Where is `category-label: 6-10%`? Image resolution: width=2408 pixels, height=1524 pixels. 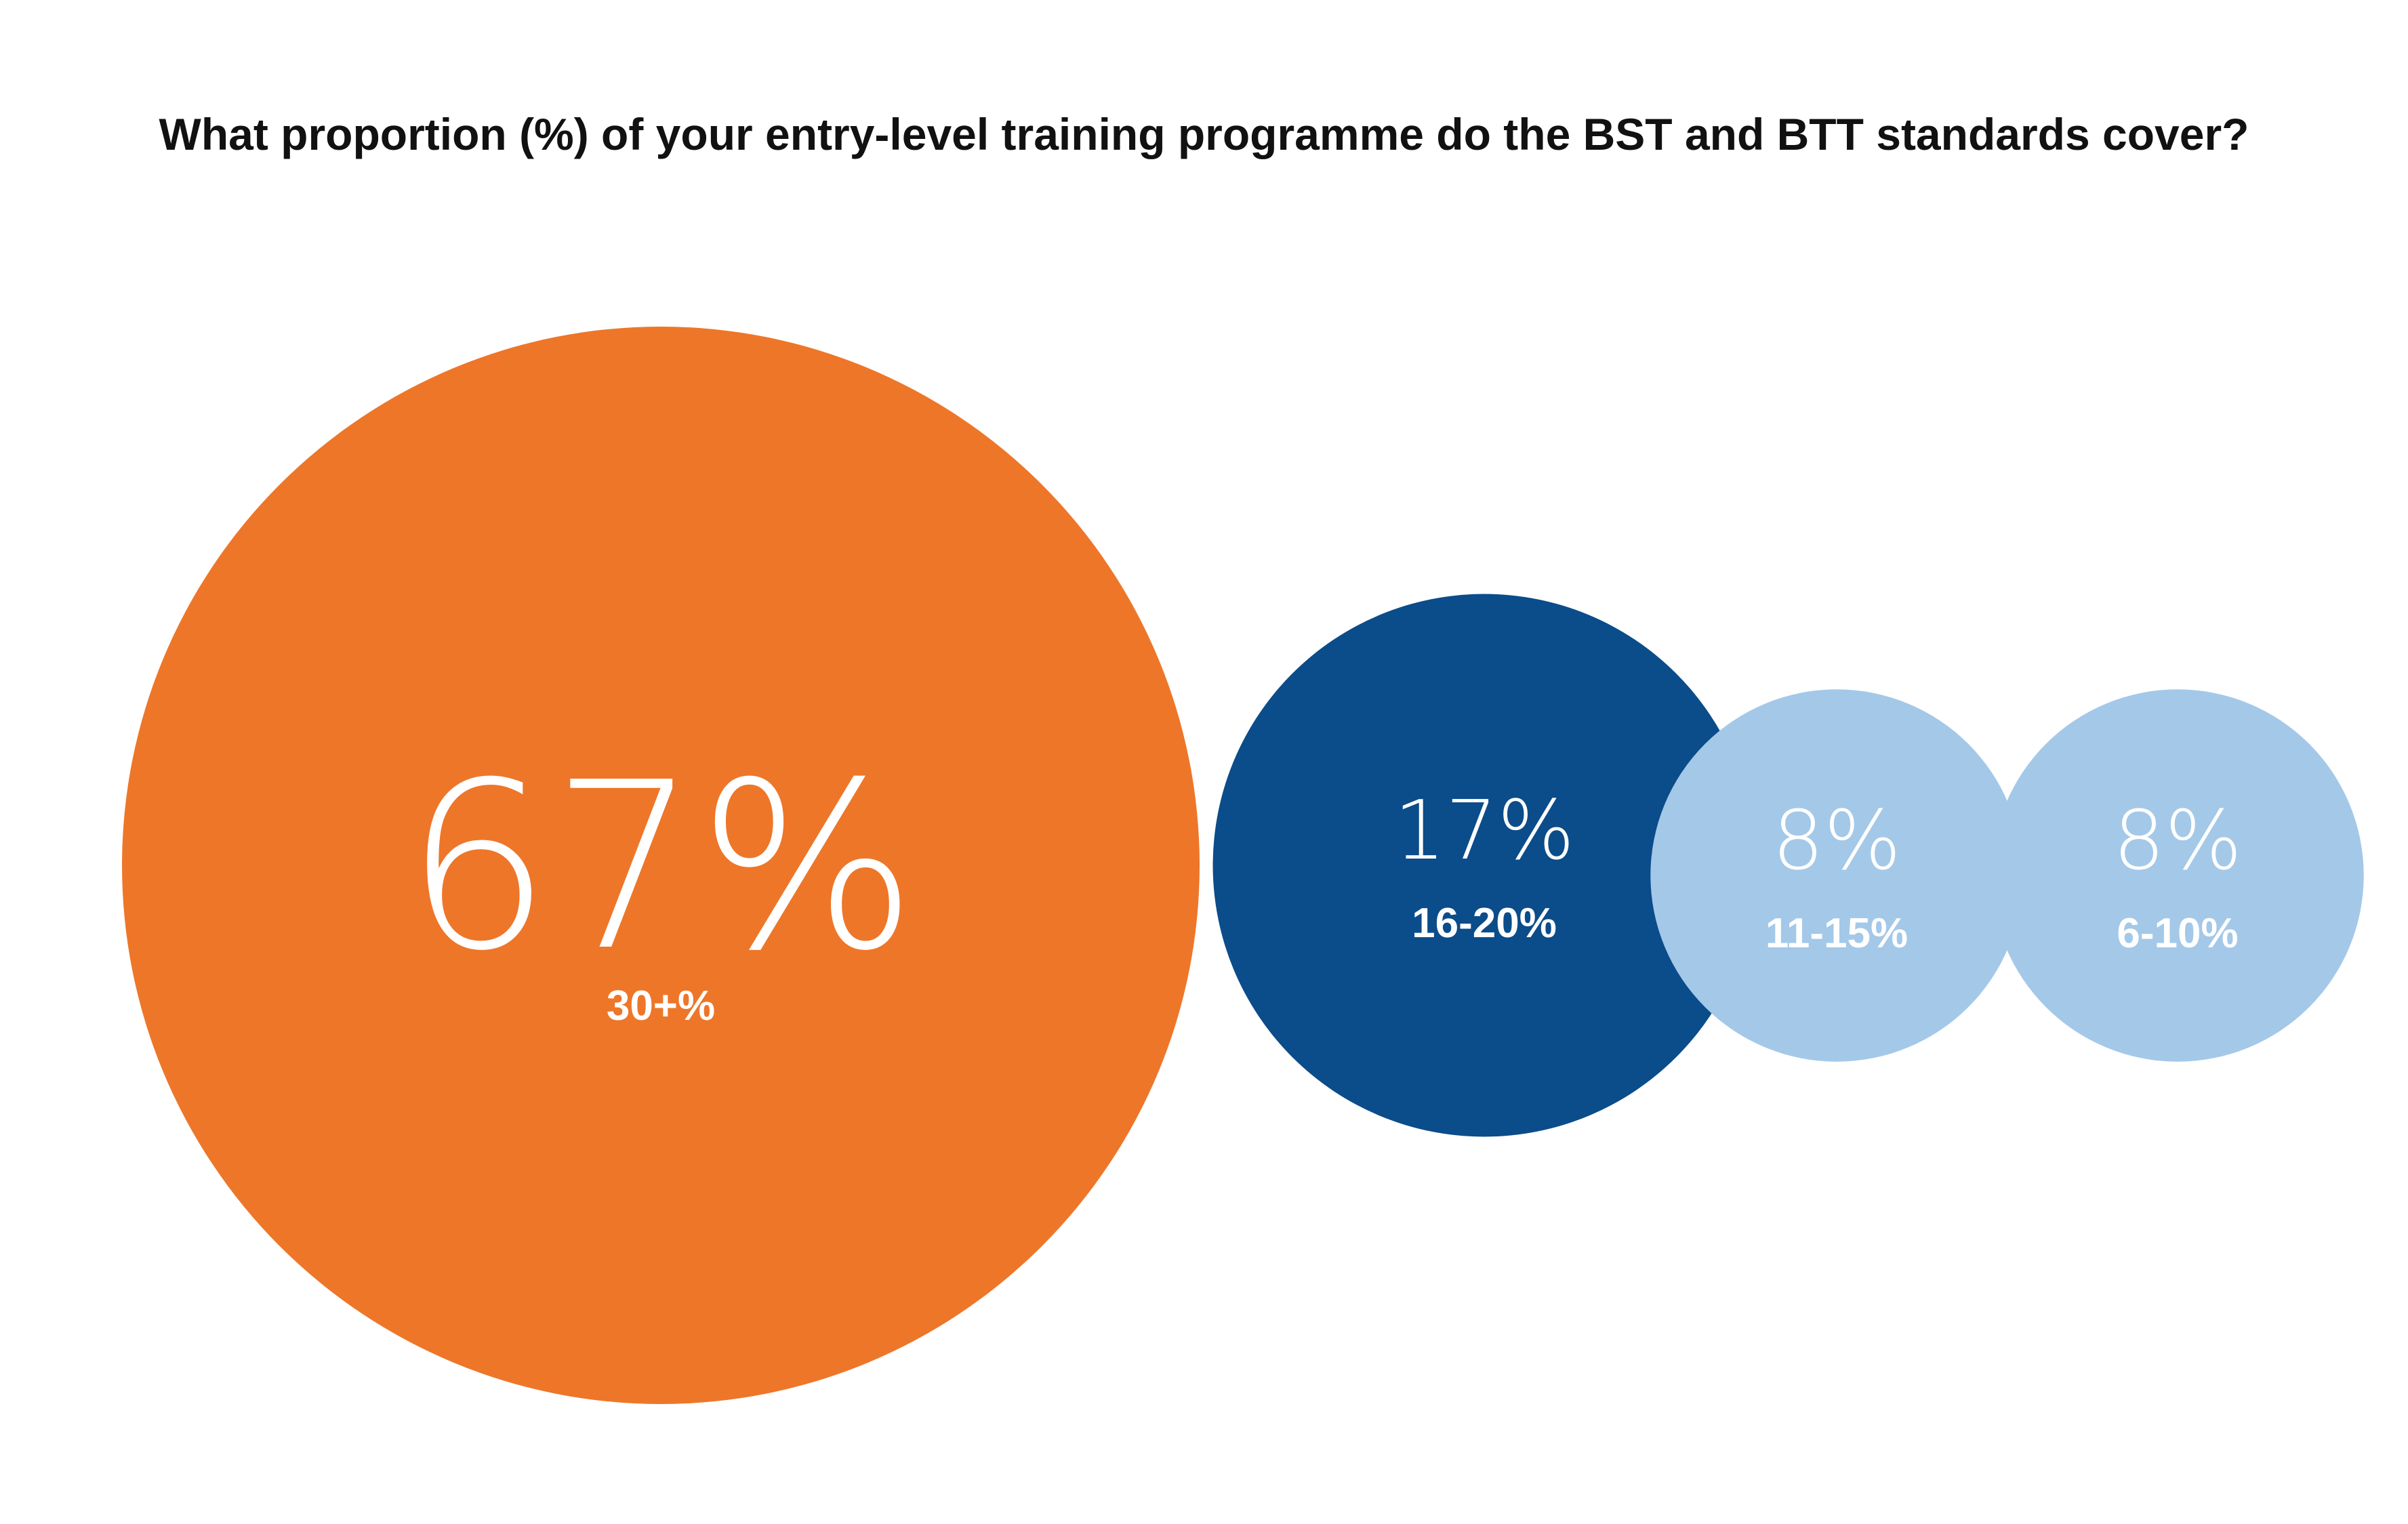 category-label: 6-10% is located at coordinates (2177, 934).